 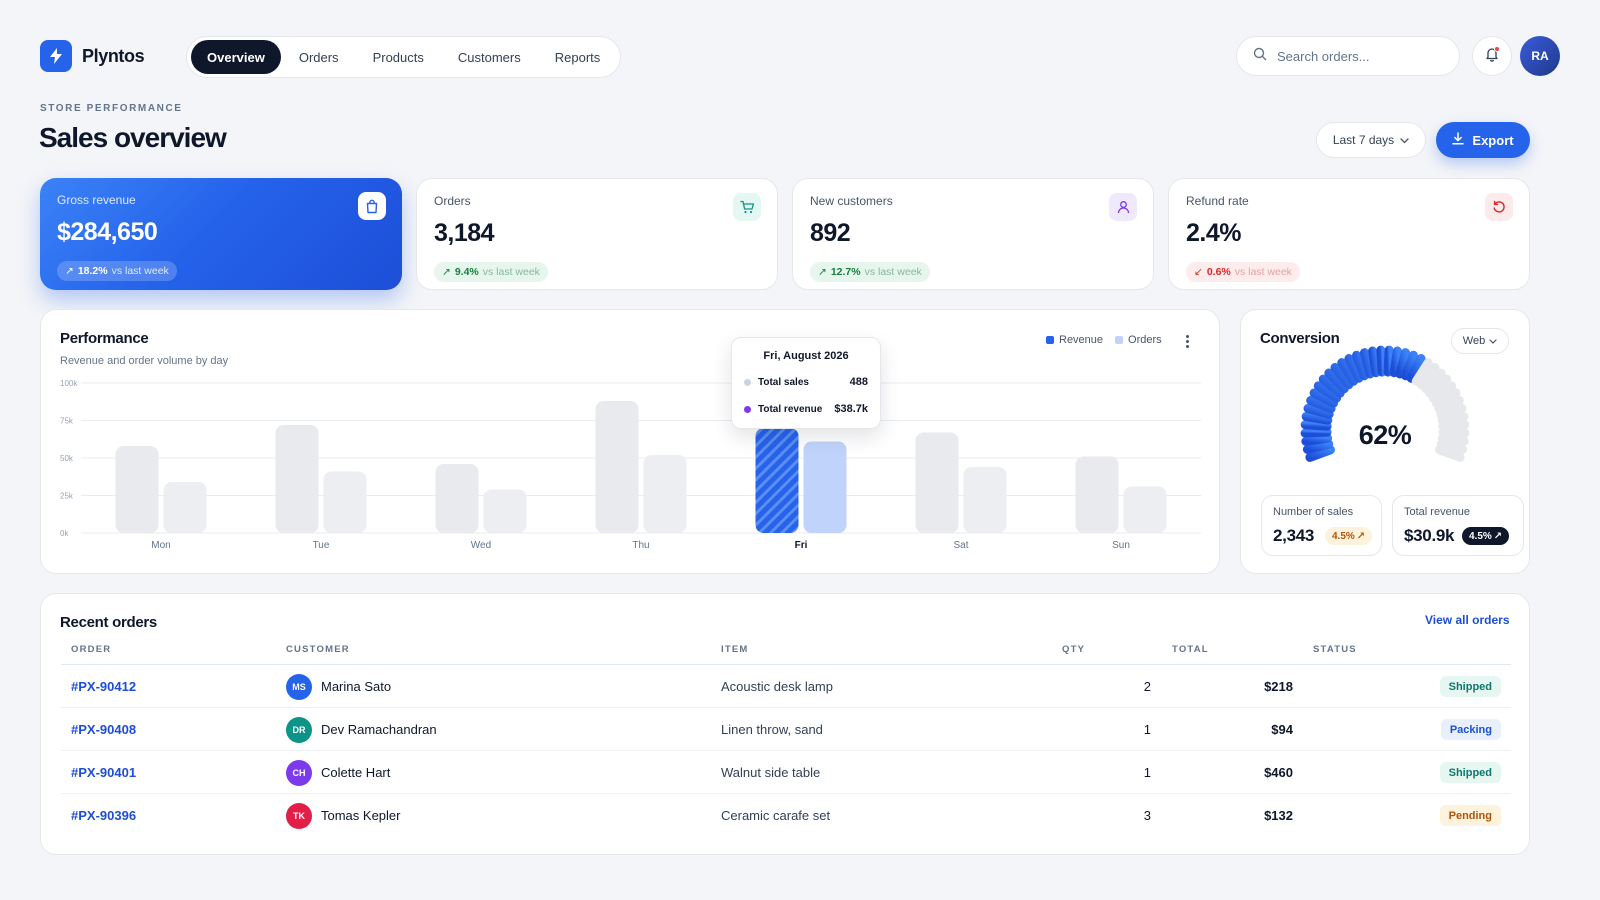 What do you see at coordinates (1335, 649) in the screenshot?
I see `column-header-status: STATUS` at bounding box center [1335, 649].